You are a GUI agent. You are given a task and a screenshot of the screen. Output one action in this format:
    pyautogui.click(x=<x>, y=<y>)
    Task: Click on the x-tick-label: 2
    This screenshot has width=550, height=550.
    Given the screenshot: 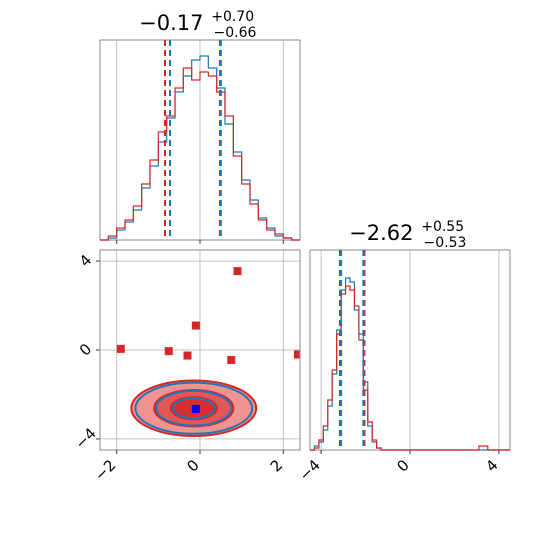 What is the action you would take?
    pyautogui.click(x=276, y=465)
    